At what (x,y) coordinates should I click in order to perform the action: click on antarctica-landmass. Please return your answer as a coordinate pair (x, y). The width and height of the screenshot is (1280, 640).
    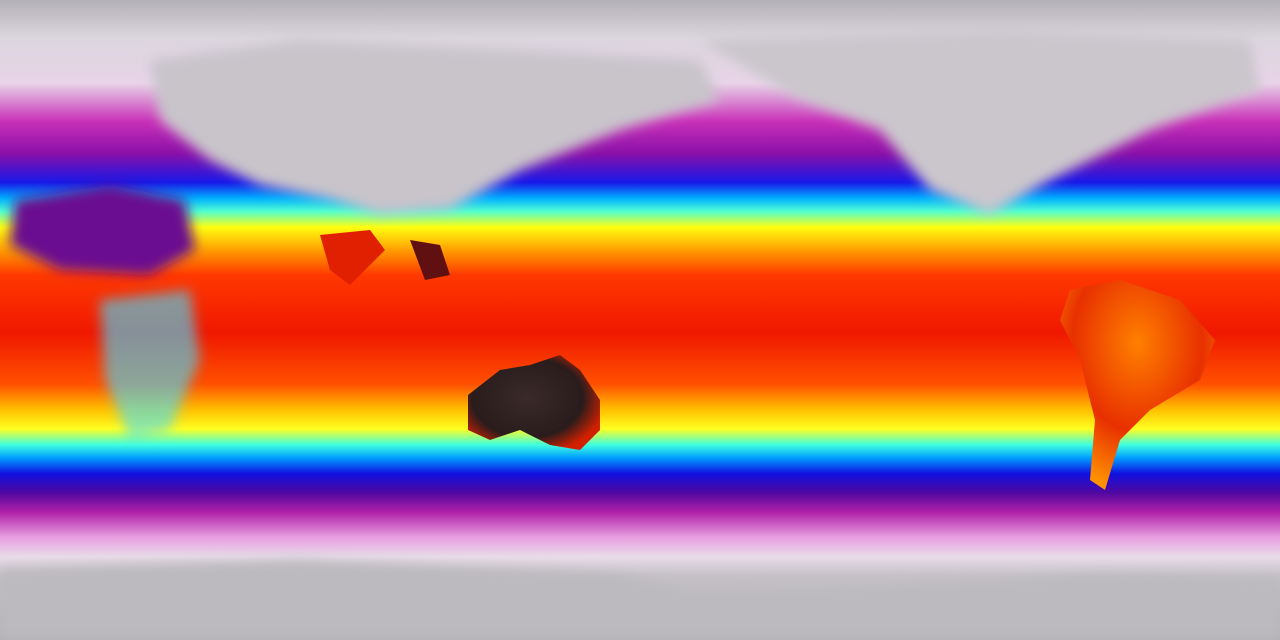
    Looking at the image, I should click on (640, 600).